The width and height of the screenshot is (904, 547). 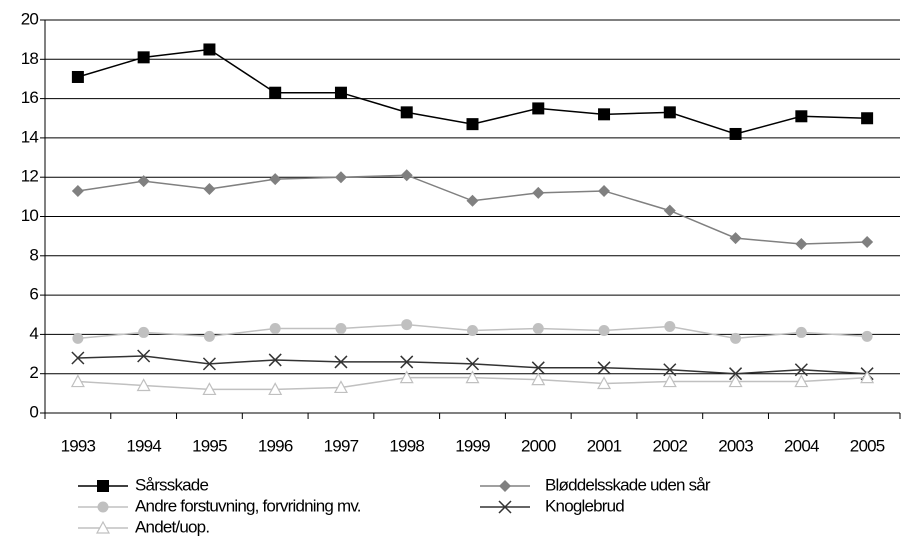 I want to click on x-tick-label: 2004, so click(x=801, y=445).